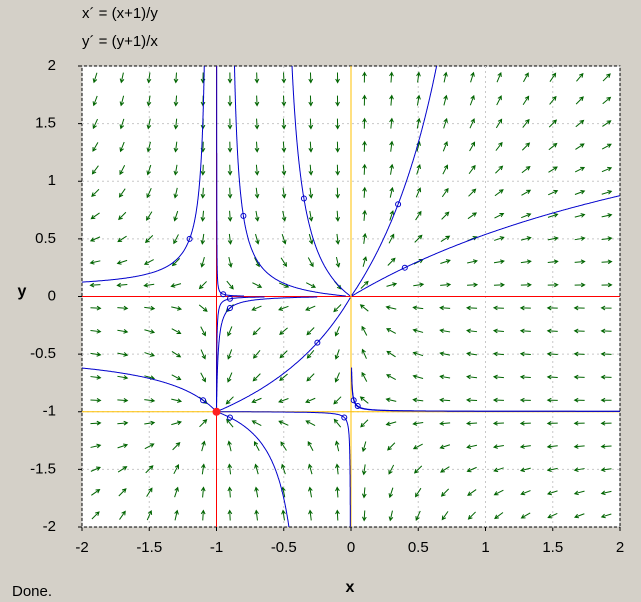 This screenshot has height=602, width=641. I want to click on y-axis-label: y, so click(22, 291).